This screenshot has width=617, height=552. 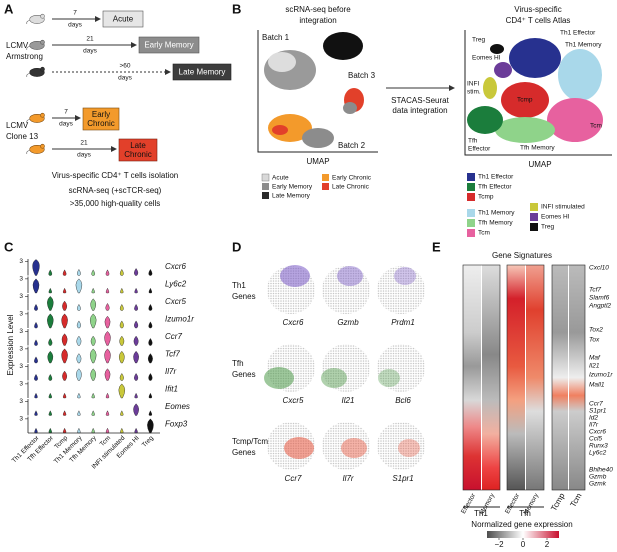 I want to click on axis, so click(x=538, y=93).